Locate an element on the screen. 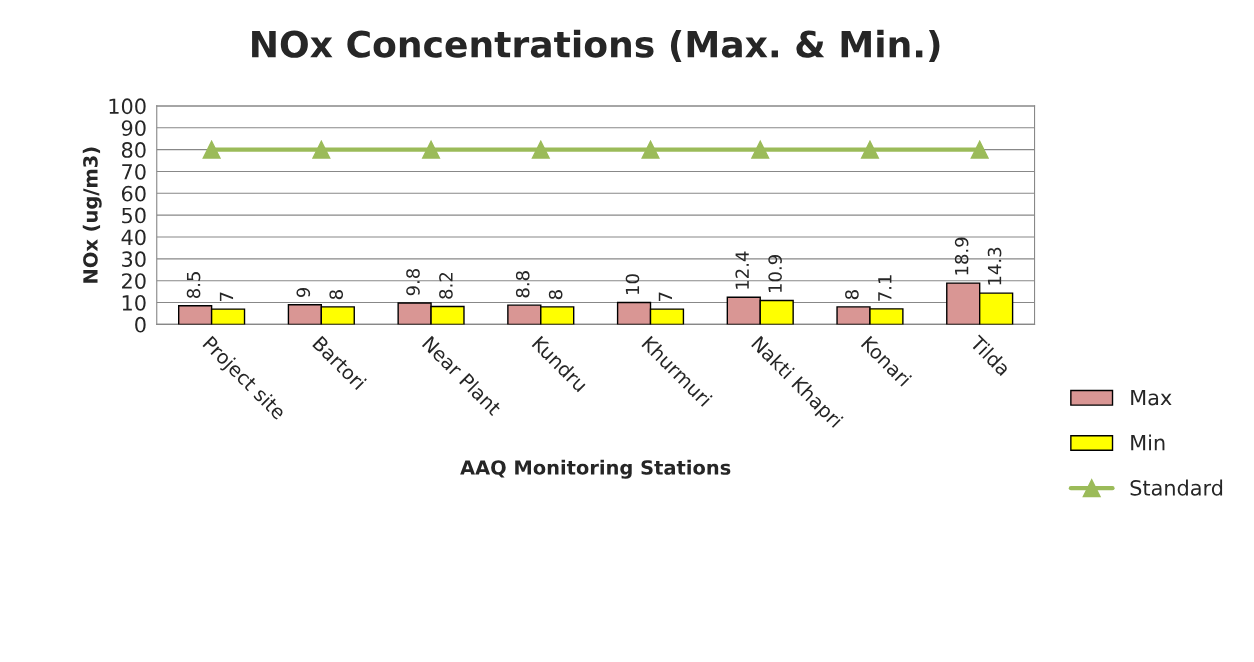 This screenshot has width=1254, height=662. legend-label: Max is located at coordinates (1151, 397).